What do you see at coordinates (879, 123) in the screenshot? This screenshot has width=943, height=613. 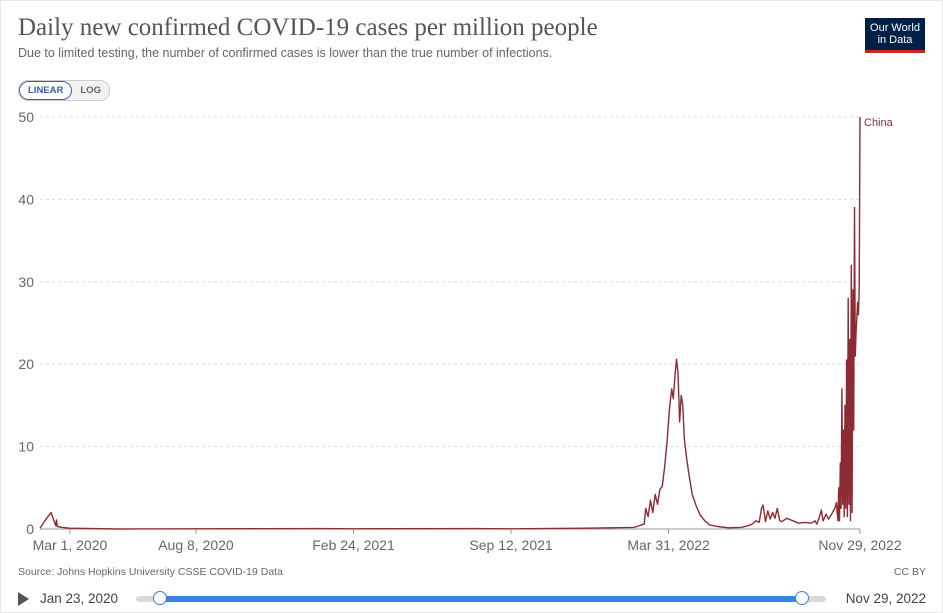 I see `series-label: China` at bounding box center [879, 123].